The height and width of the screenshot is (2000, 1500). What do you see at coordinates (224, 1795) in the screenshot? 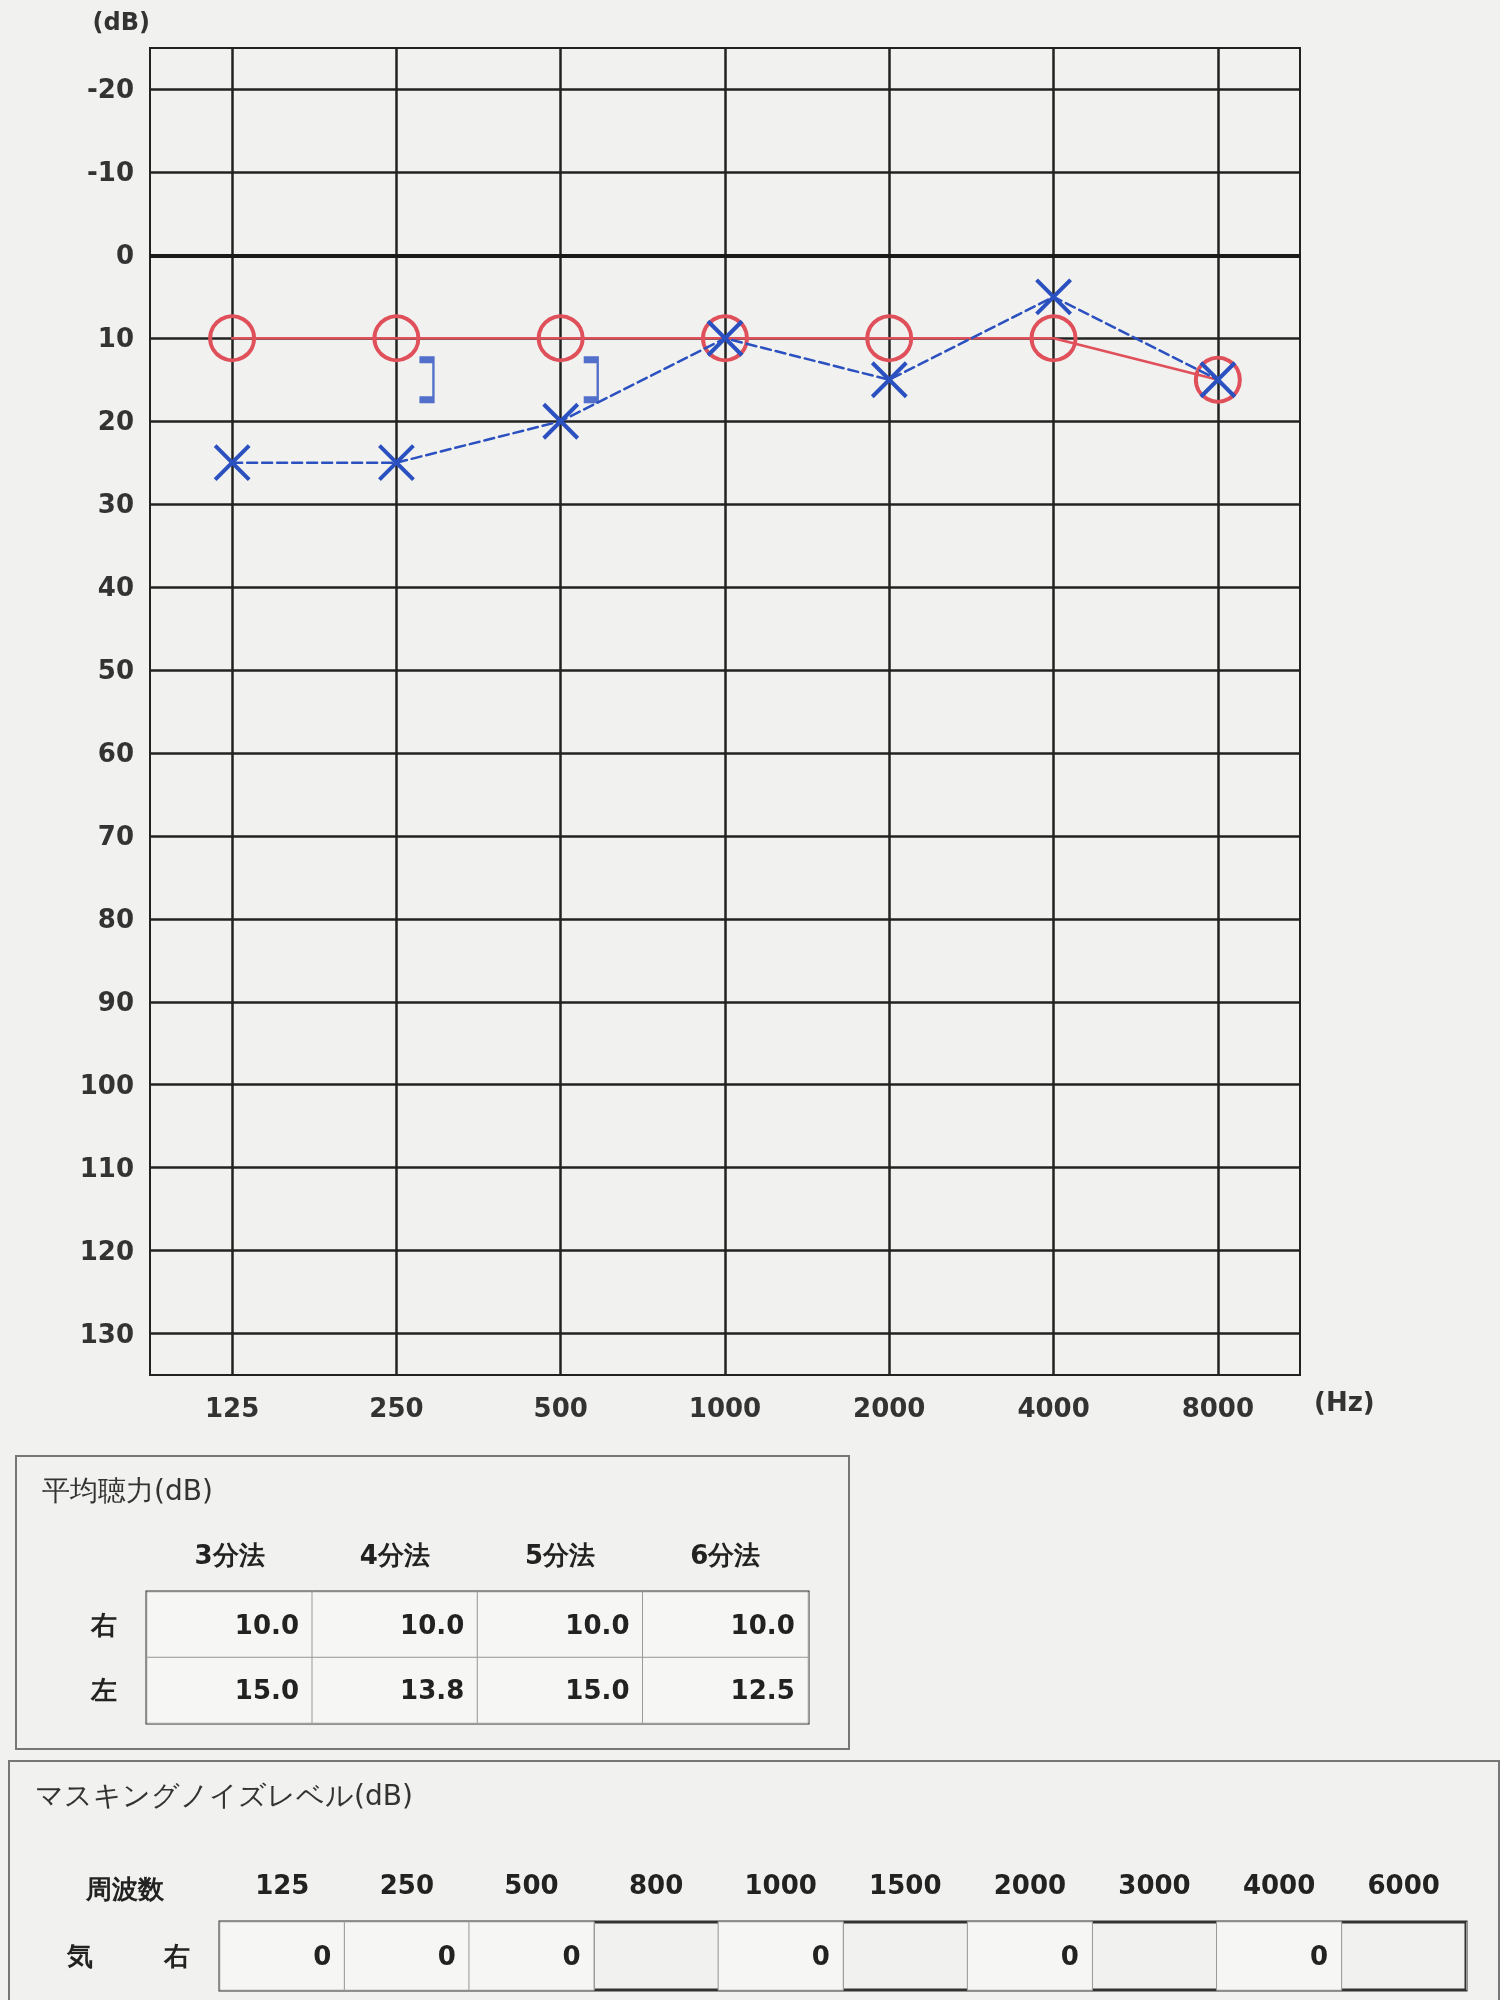
I see `chart-title: マスキングノイズレベル(dB)` at bounding box center [224, 1795].